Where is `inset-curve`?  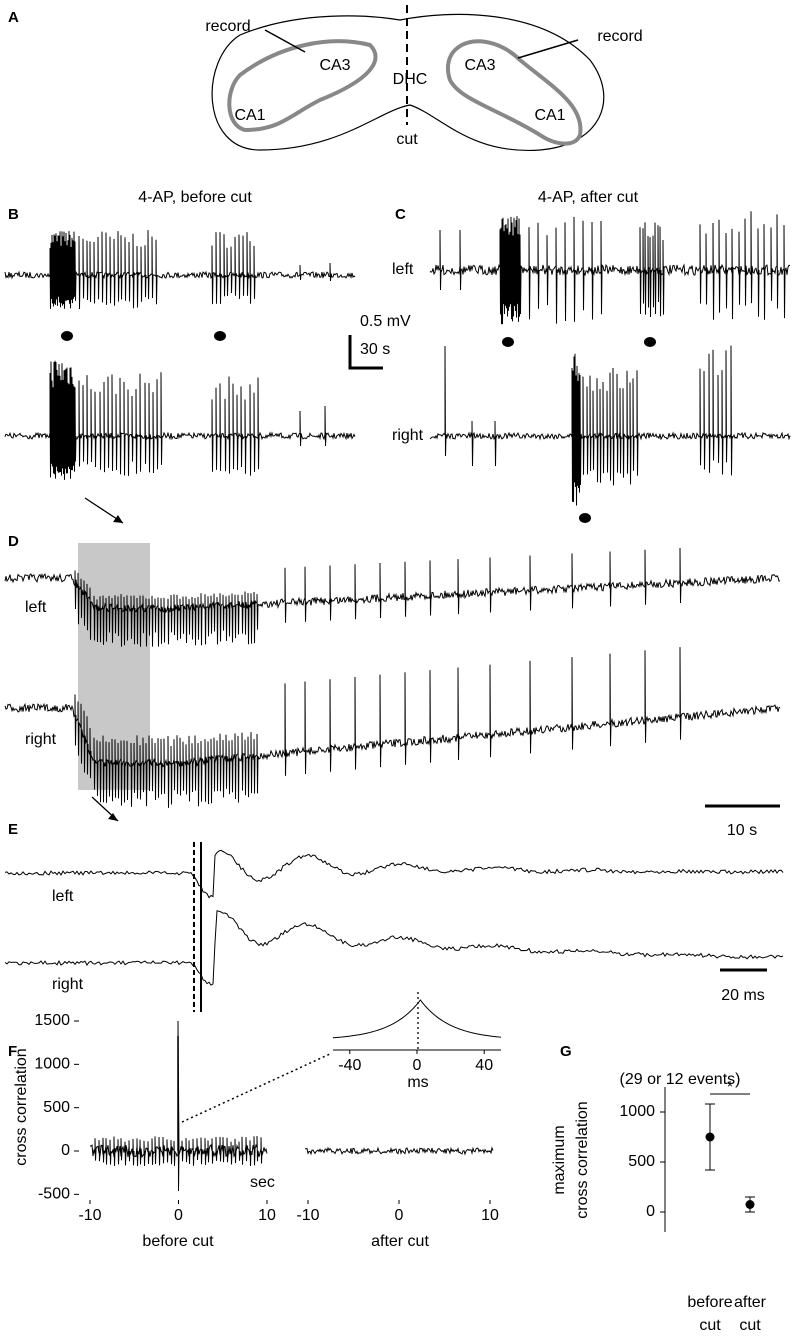 inset-curve is located at coordinates (417, 1019).